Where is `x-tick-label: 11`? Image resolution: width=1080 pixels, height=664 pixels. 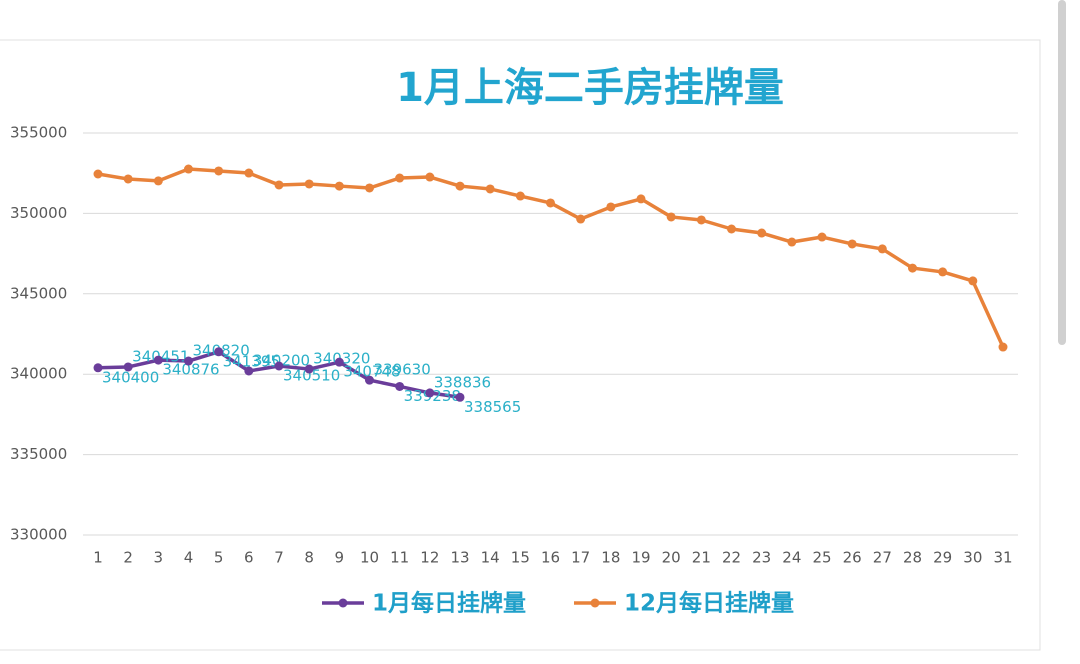 x-tick-label: 11 is located at coordinates (399, 558).